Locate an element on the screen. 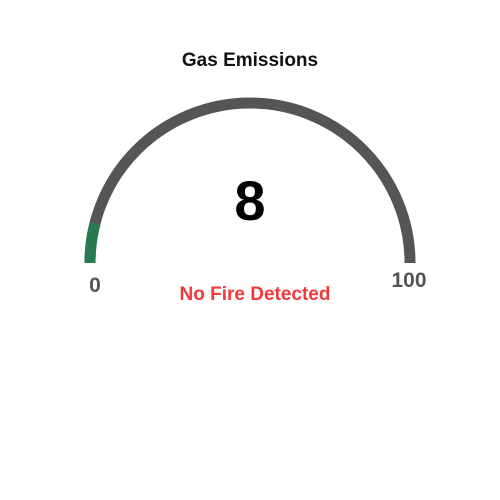 The width and height of the screenshot is (500, 500). gauge-fill is located at coordinates (92, 242).